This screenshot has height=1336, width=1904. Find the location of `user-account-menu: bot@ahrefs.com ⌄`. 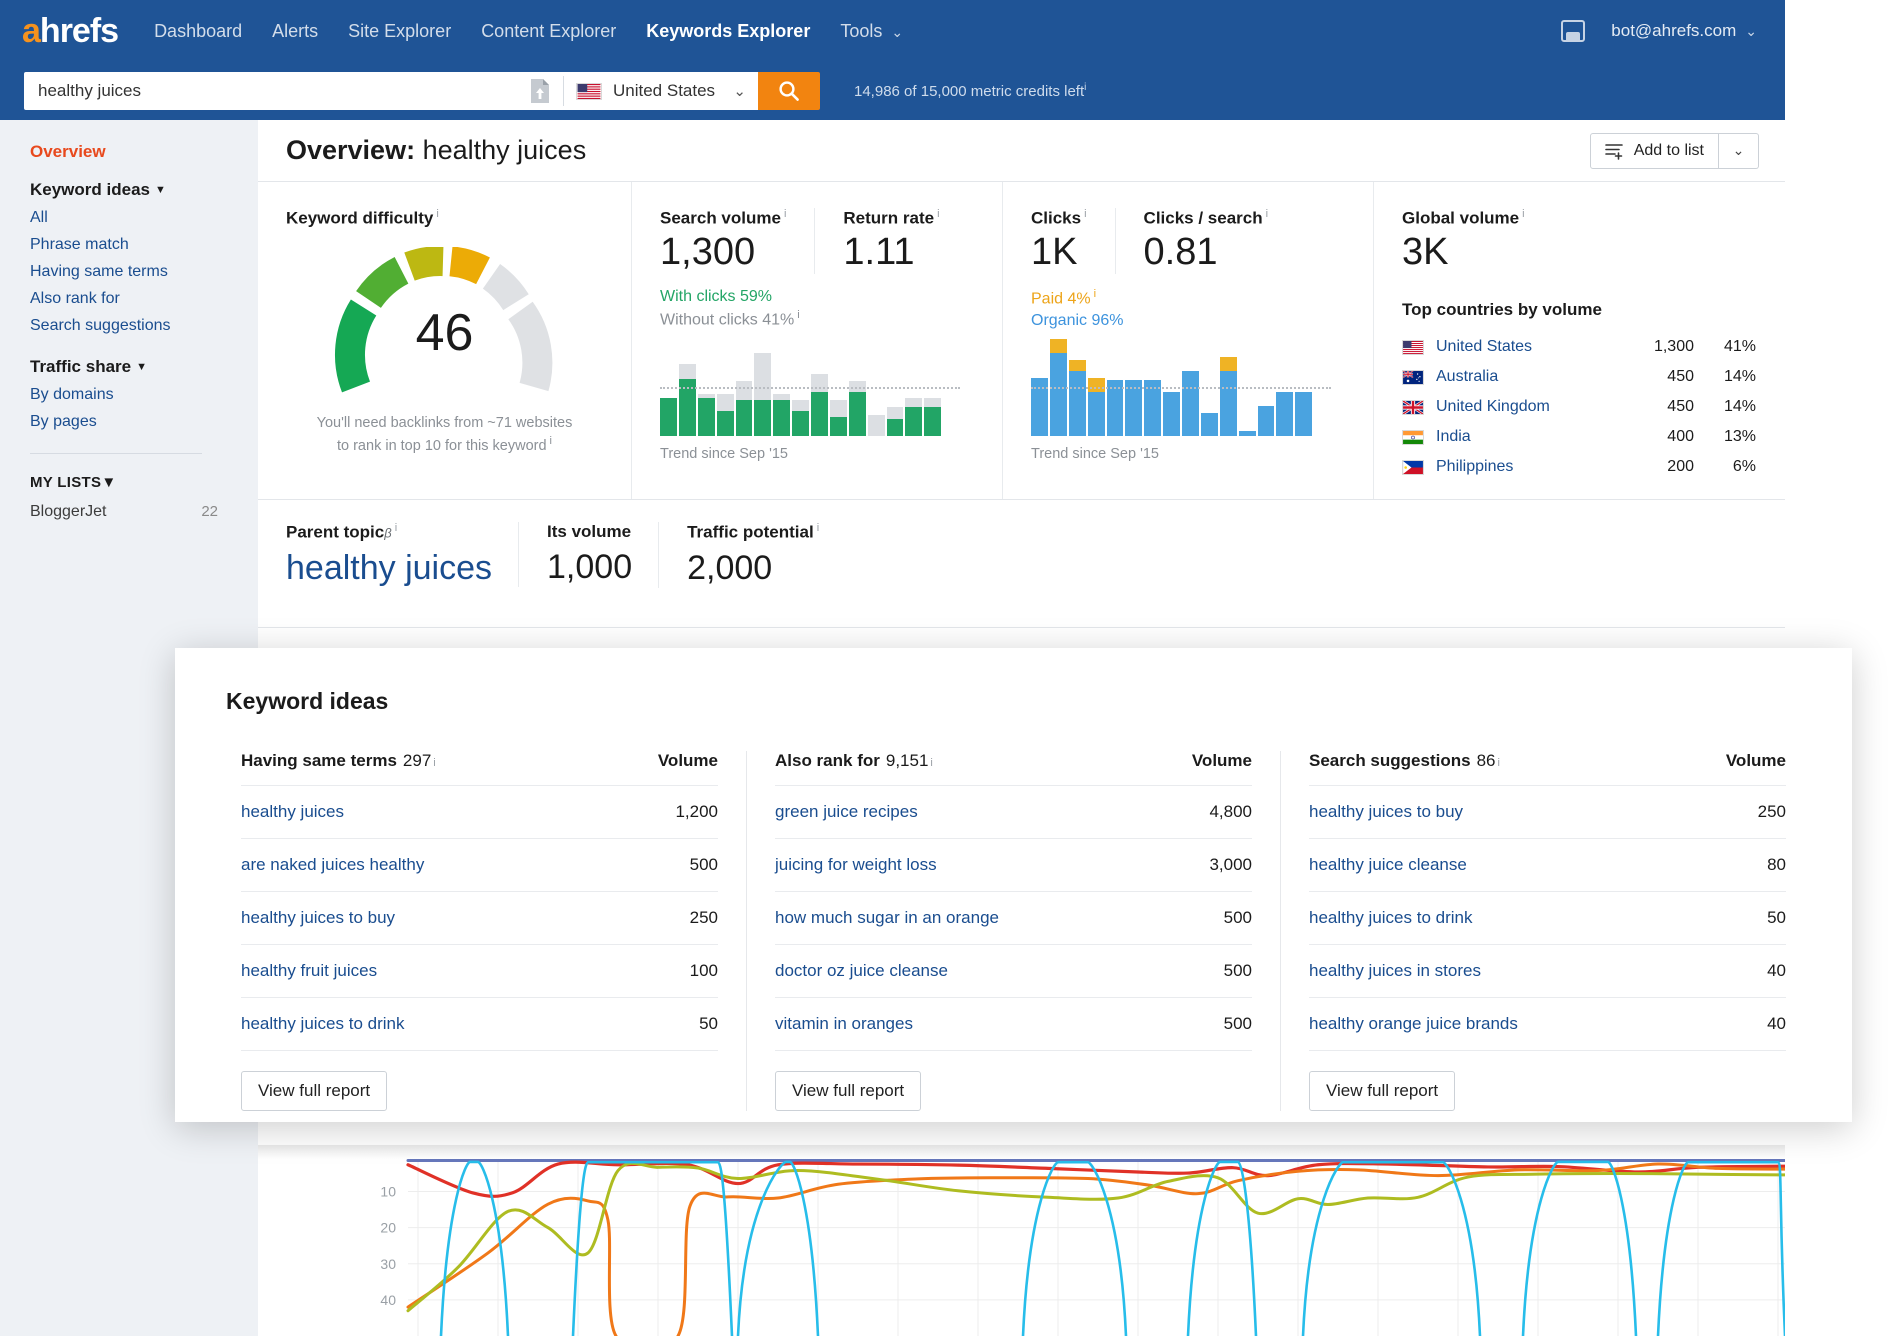

user-account-menu: bot@ahrefs.com ⌄ is located at coordinates (1684, 31).